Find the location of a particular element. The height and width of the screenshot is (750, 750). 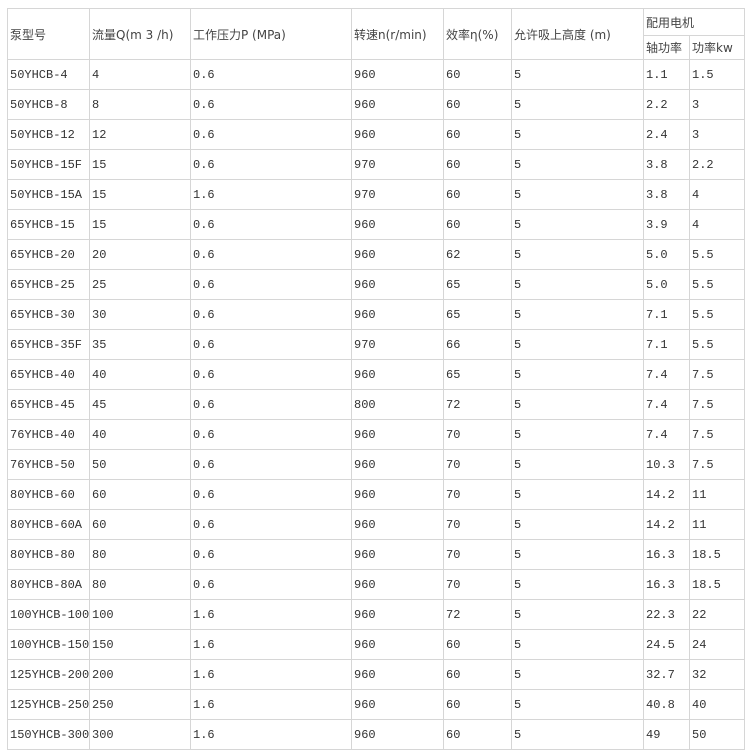

cell-flow: 8 is located at coordinates (140, 104).